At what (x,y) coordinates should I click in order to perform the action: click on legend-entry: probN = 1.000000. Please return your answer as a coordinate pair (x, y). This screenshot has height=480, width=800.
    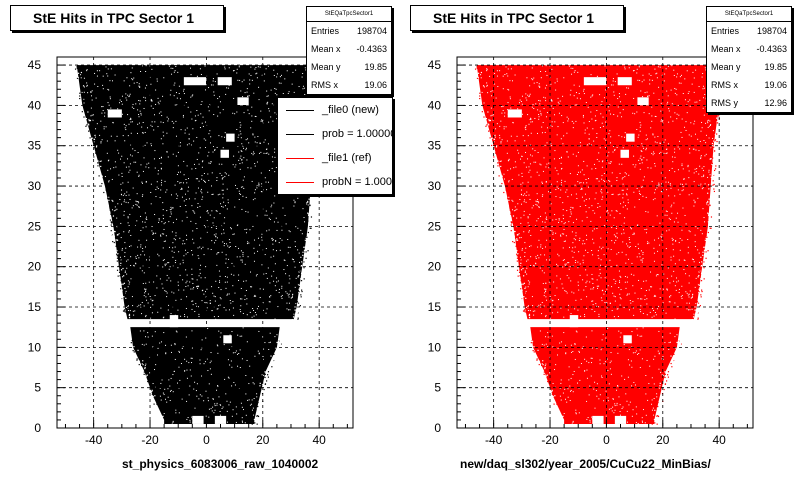
    Looking at the image, I should click on (335, 182).